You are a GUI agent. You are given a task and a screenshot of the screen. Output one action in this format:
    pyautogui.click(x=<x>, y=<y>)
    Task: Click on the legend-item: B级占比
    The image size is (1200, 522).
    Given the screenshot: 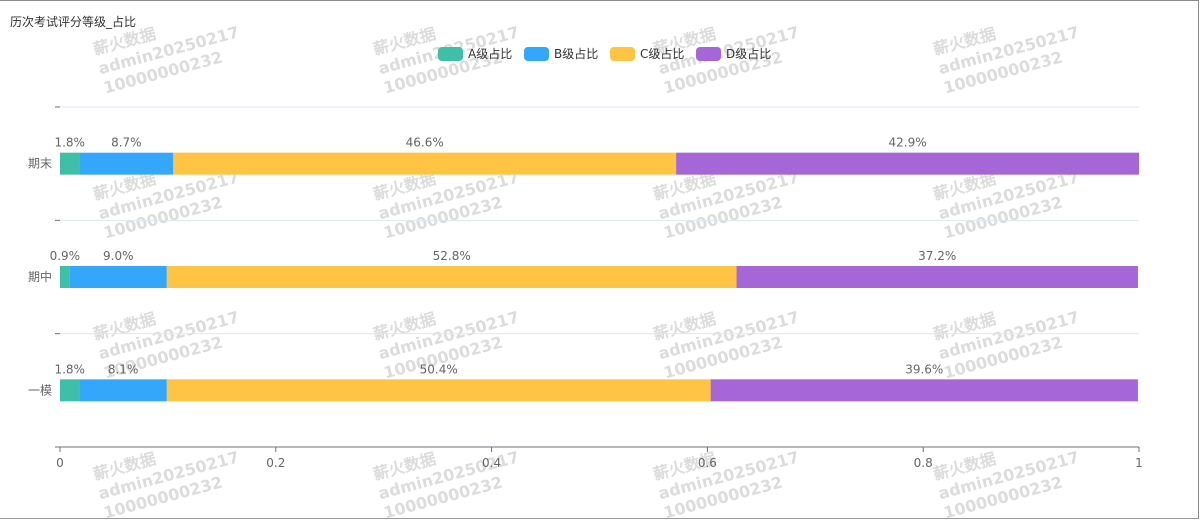 What is the action you would take?
    pyautogui.click(x=561, y=53)
    